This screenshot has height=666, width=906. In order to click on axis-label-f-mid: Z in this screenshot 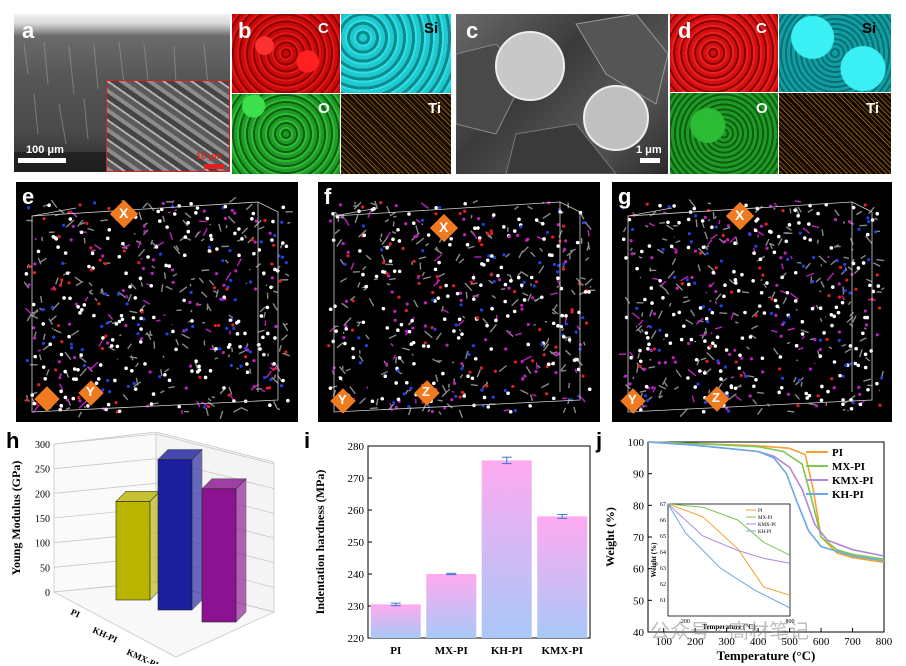, I will do `click(426, 391)`.